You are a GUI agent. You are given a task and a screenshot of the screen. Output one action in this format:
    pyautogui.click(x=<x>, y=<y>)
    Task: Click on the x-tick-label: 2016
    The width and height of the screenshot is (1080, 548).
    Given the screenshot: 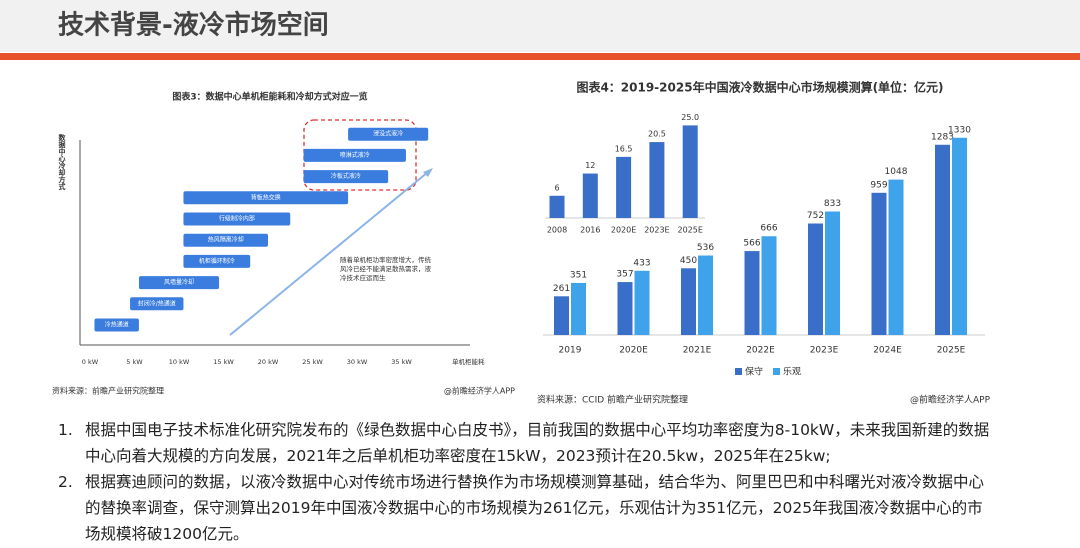 What is the action you would take?
    pyautogui.click(x=590, y=230)
    